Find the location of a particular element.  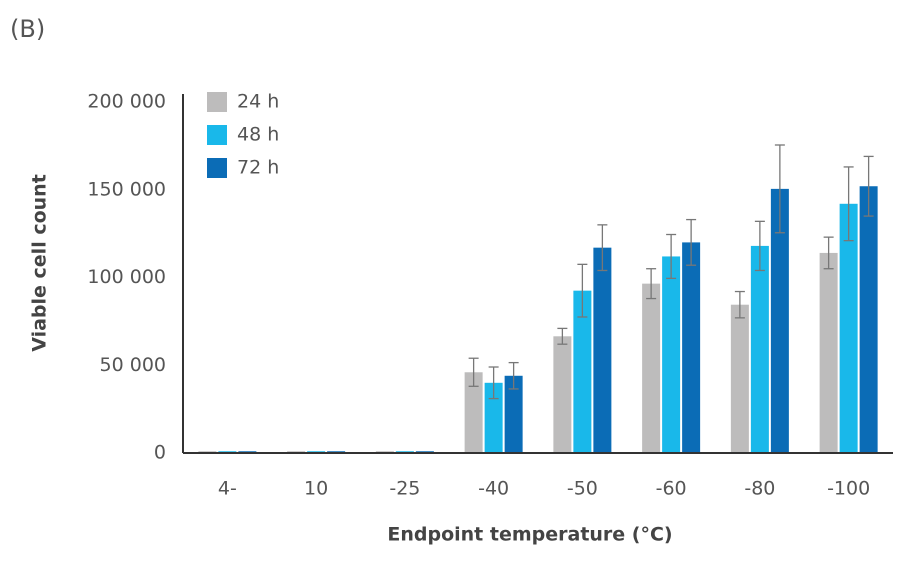

y-tick-label: 150 000 is located at coordinates (126, 189).